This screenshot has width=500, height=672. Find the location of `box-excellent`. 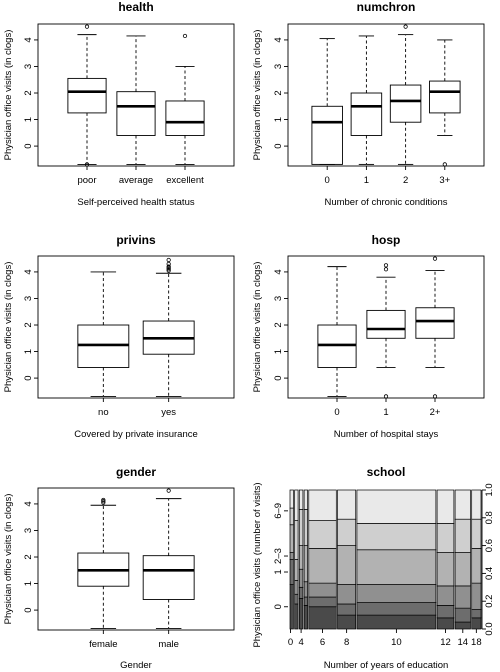

box-excellent is located at coordinates (185, 99).